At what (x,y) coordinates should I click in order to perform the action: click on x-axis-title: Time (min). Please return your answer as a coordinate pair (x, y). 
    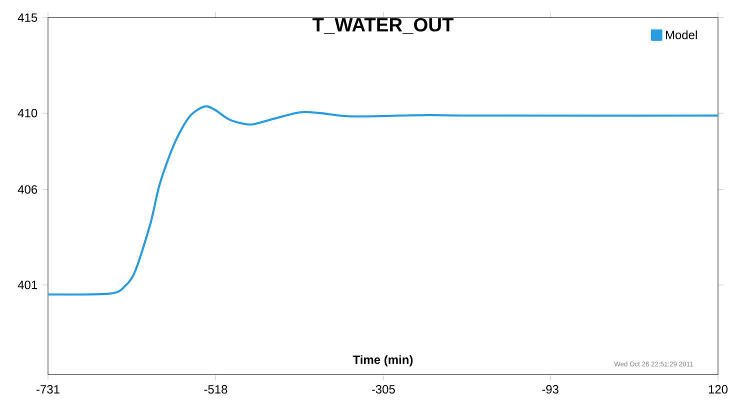
    Looking at the image, I should click on (382, 360).